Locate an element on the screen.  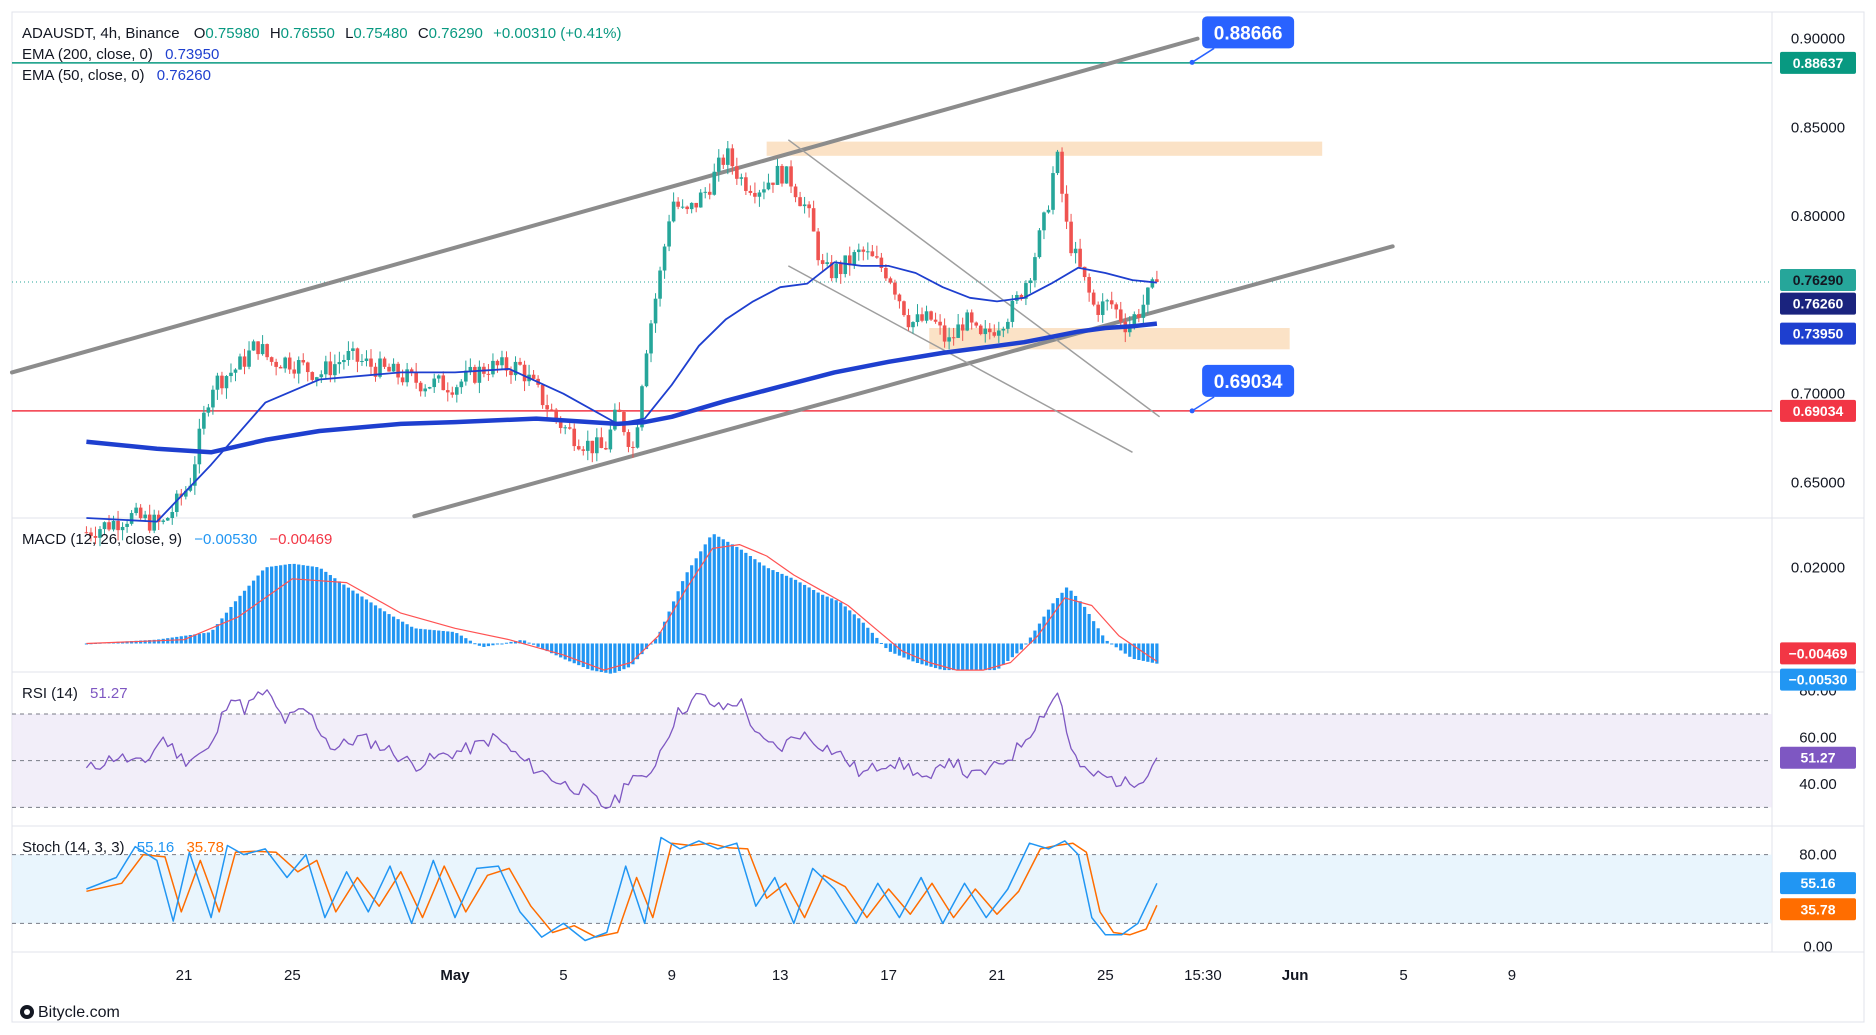
ema200-price-tag: 0.73950 is located at coordinates (1818, 334).